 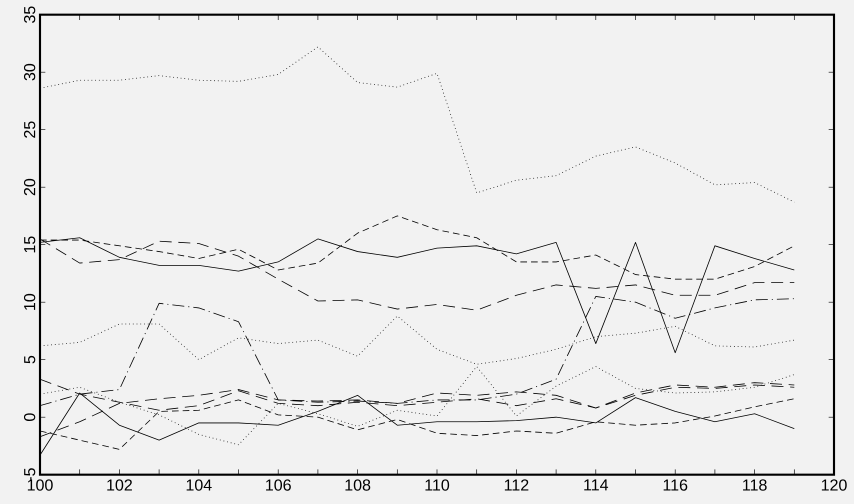 What do you see at coordinates (834, 485) in the screenshot?
I see `x-tick-label: 120` at bounding box center [834, 485].